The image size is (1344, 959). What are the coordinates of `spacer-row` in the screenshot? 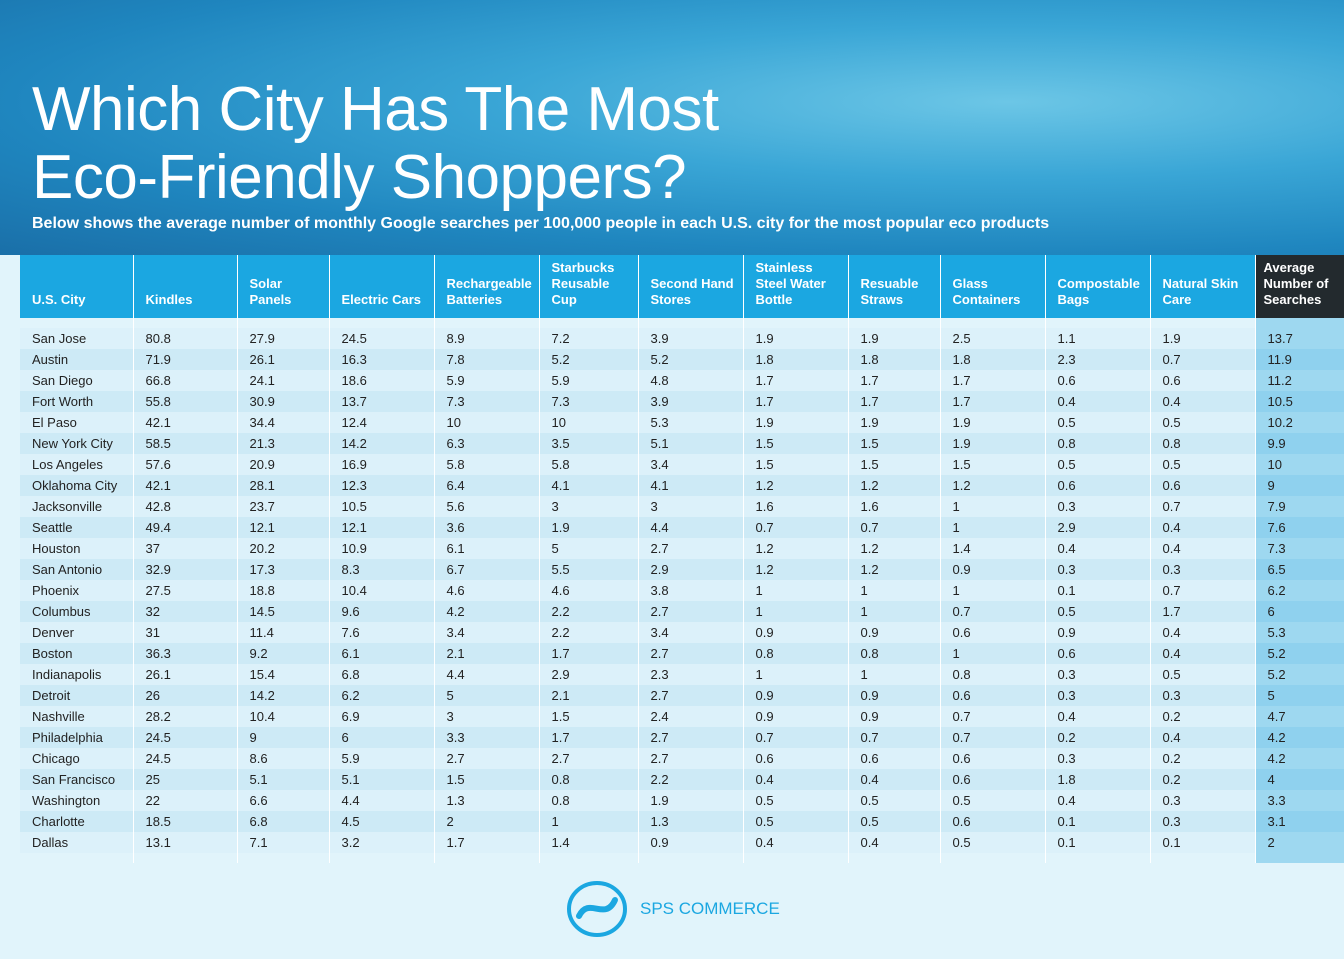 It's located at (682, 323).